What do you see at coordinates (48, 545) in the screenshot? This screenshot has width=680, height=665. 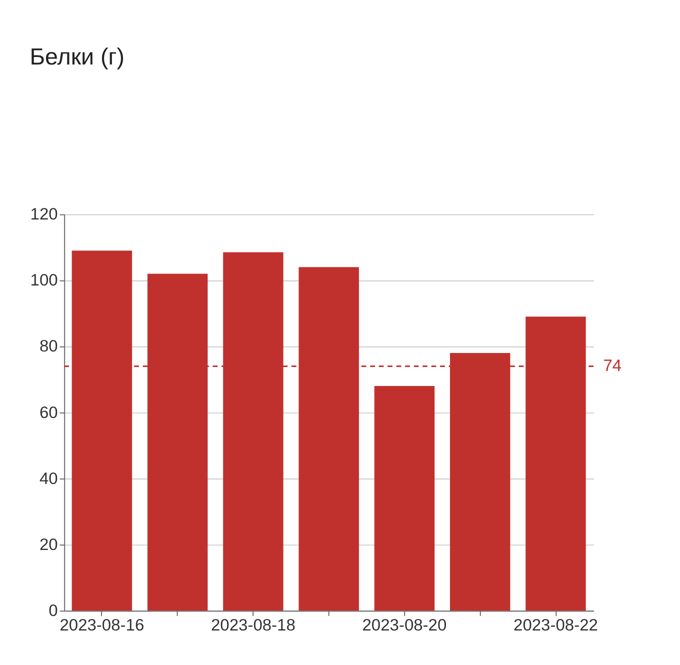 I see `y-tick-label: 20` at bounding box center [48, 545].